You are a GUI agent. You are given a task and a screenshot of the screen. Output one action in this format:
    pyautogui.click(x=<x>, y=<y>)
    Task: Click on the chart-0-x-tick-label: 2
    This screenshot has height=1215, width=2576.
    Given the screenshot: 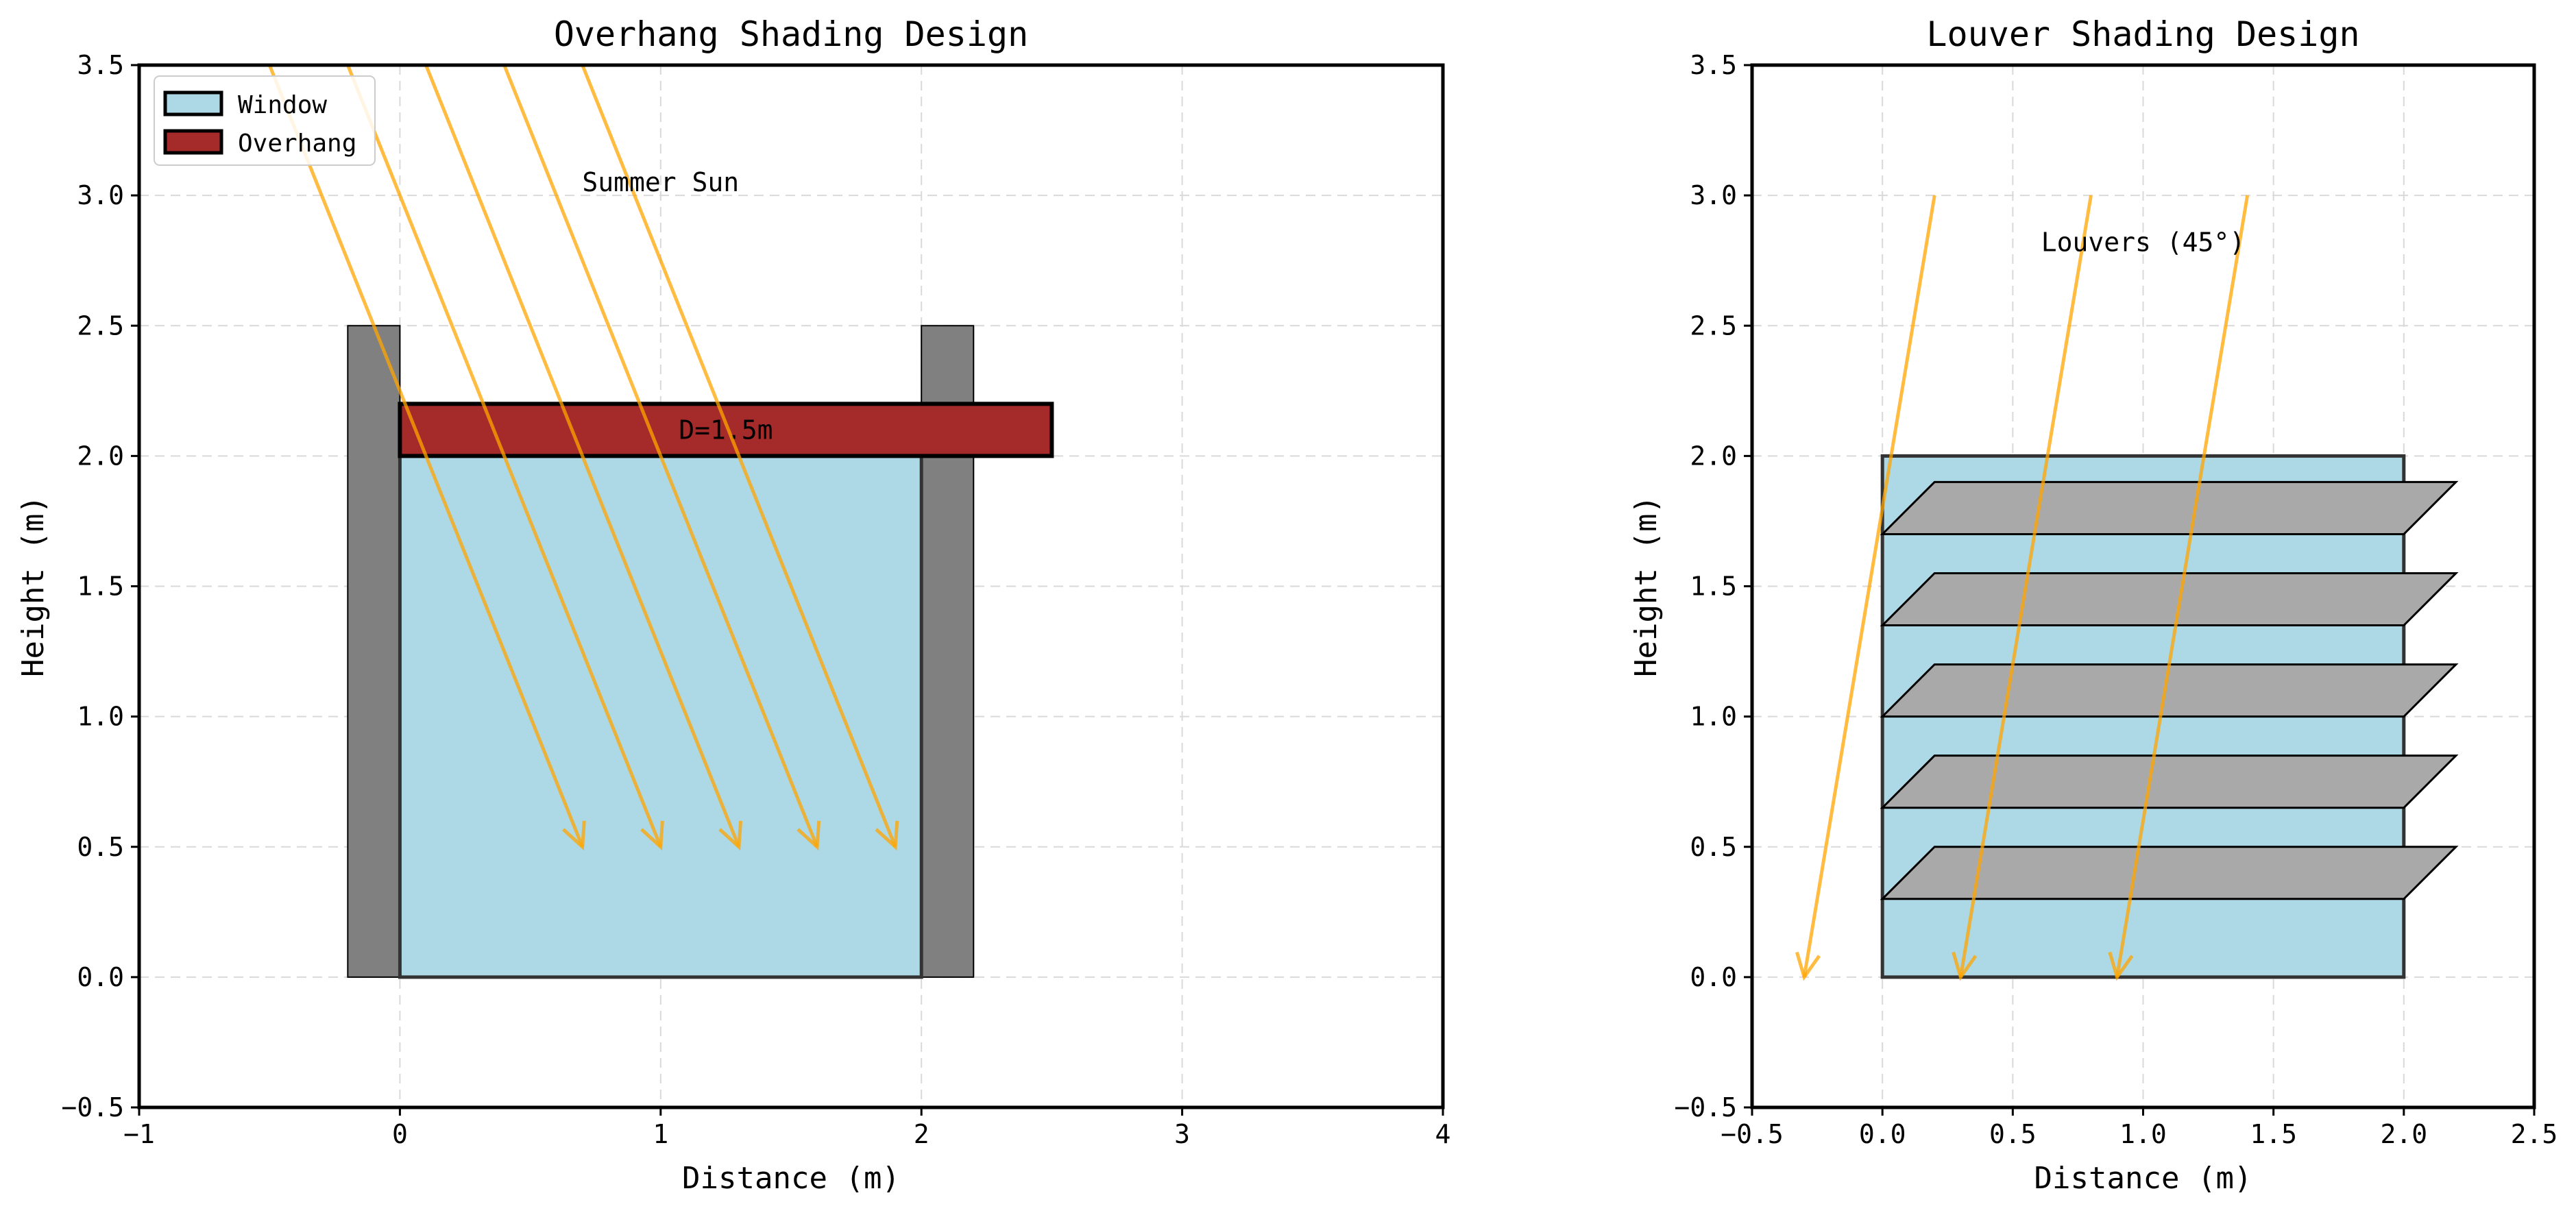 What is the action you would take?
    pyautogui.click(x=921, y=1134)
    